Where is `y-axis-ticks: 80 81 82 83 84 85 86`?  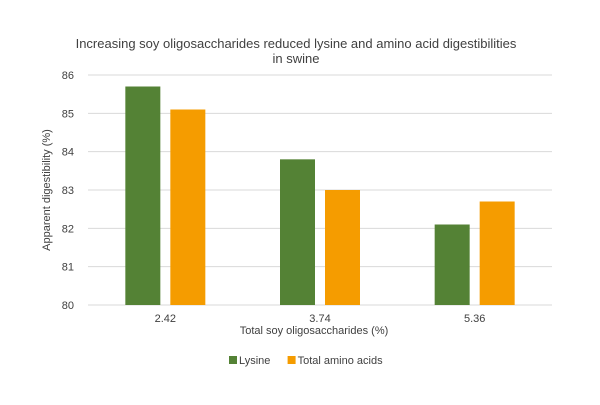 y-axis-ticks: 80 81 82 83 84 85 86 is located at coordinates (68, 191).